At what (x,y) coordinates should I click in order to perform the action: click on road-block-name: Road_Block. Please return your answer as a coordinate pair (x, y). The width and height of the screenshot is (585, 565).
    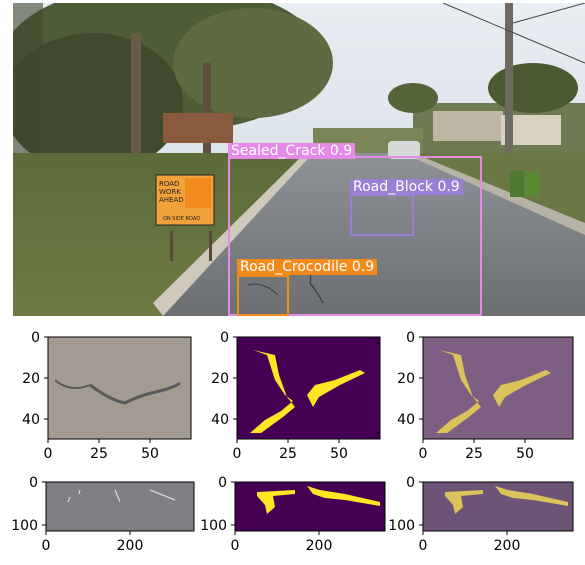
    Looking at the image, I should click on (393, 187).